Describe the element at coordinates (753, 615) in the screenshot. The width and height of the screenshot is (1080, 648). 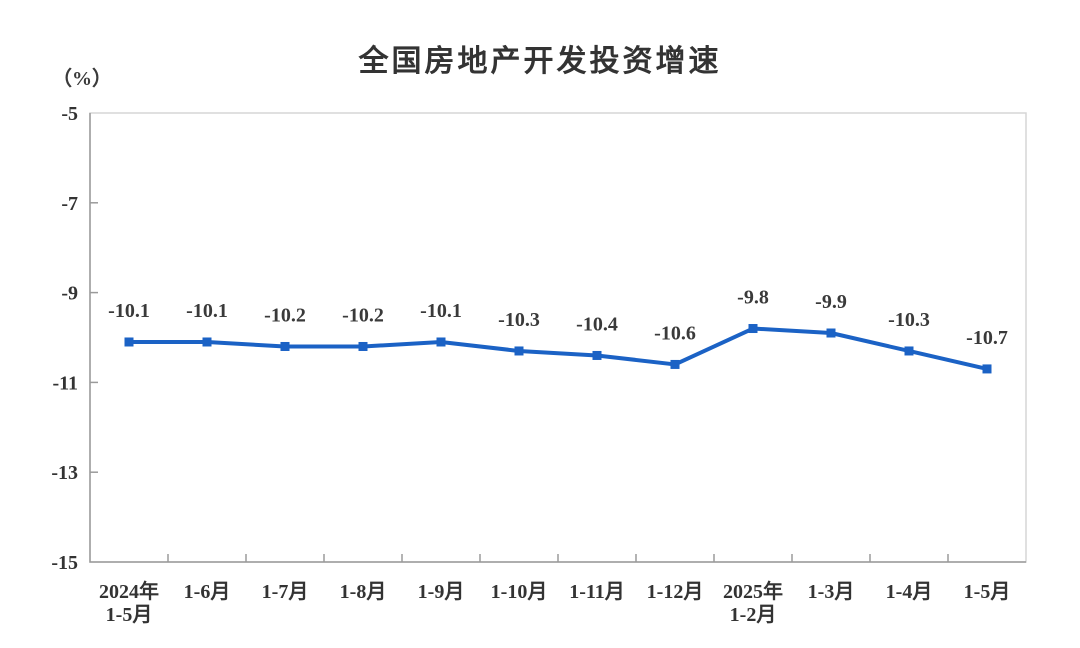
I see `x-tick-label: 1-2月` at that location.